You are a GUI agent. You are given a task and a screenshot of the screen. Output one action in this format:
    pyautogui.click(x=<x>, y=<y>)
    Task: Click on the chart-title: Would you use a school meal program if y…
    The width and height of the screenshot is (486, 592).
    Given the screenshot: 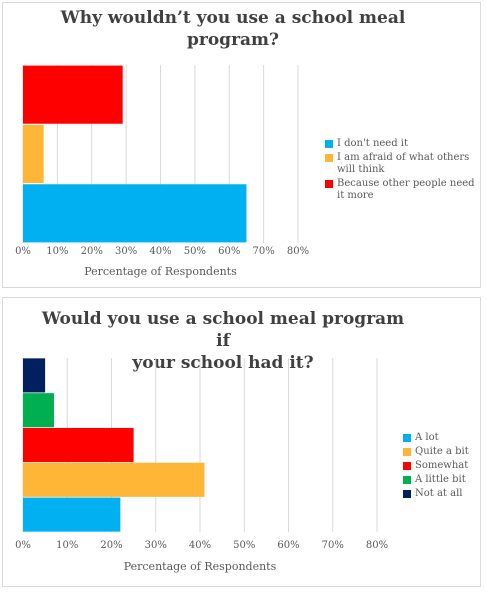 What is the action you would take?
    pyautogui.click(x=223, y=341)
    